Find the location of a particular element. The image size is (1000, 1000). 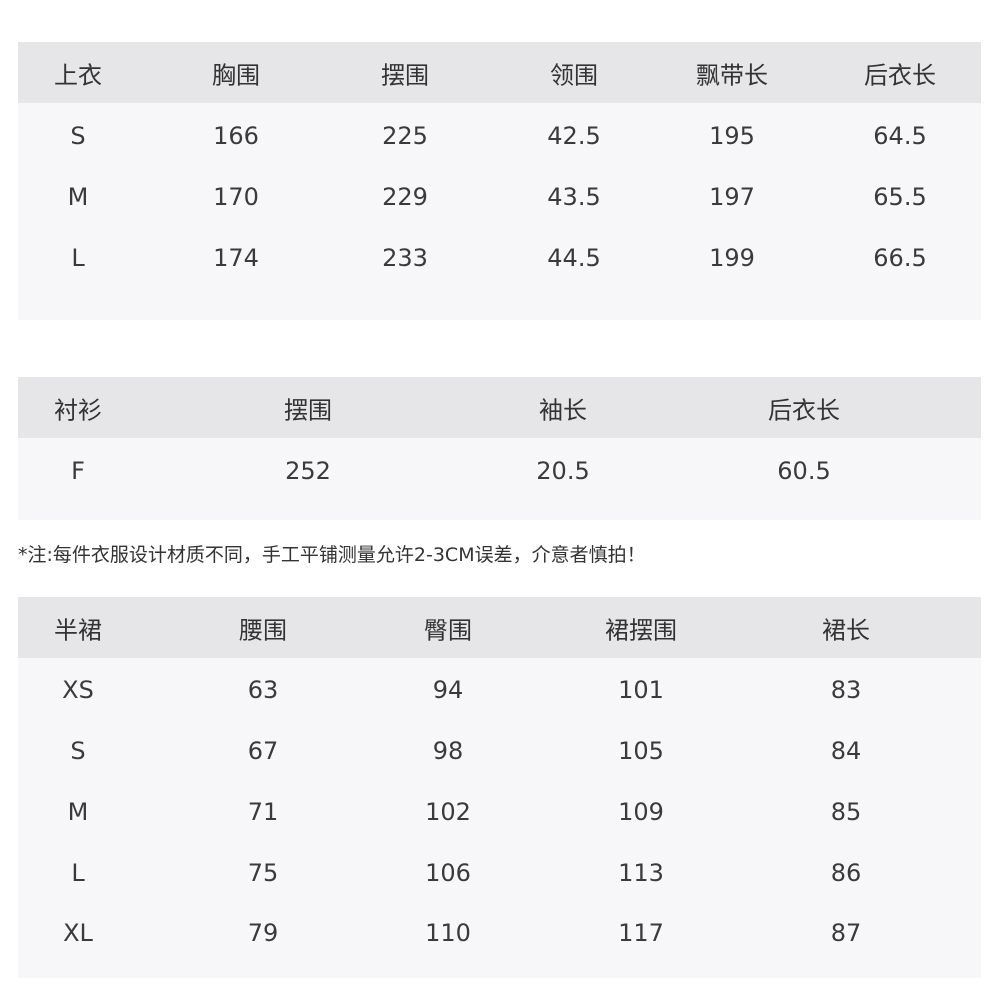

column-header: 袖长 is located at coordinates (563, 410).